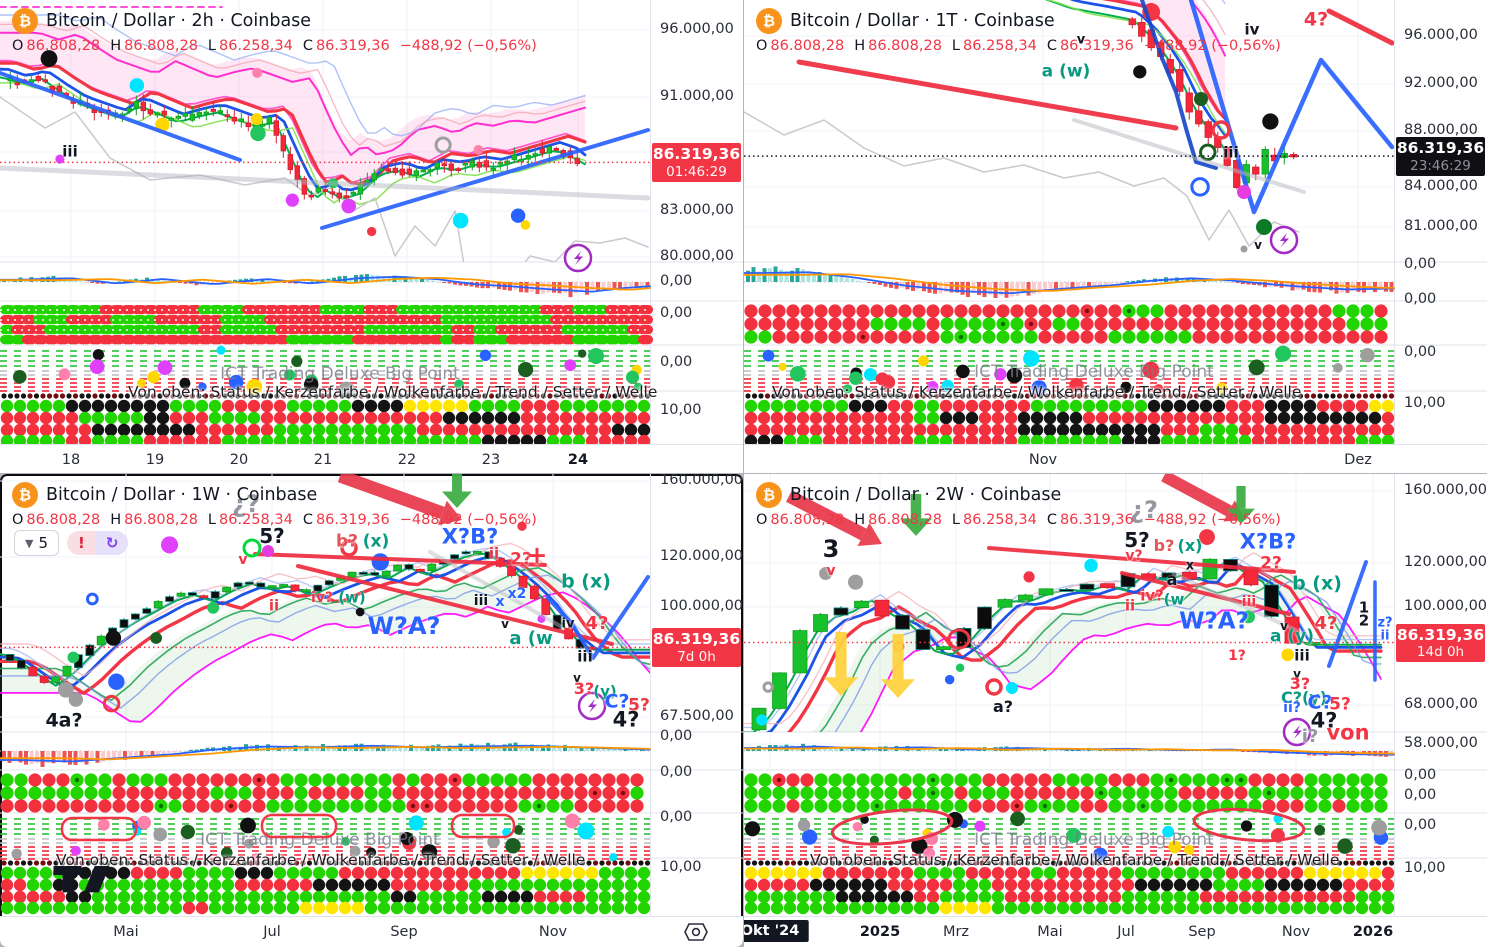 Image resolution: width=1487 pixels, height=947 pixels. I want to click on chart-title: Bitcoin / Dollar · 2h · Coinbase, so click(179, 21).